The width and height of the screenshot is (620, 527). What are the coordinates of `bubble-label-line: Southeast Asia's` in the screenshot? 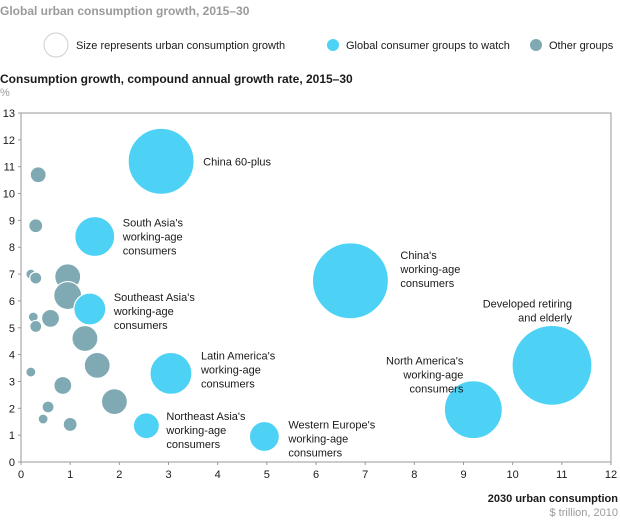 It's located at (154, 298).